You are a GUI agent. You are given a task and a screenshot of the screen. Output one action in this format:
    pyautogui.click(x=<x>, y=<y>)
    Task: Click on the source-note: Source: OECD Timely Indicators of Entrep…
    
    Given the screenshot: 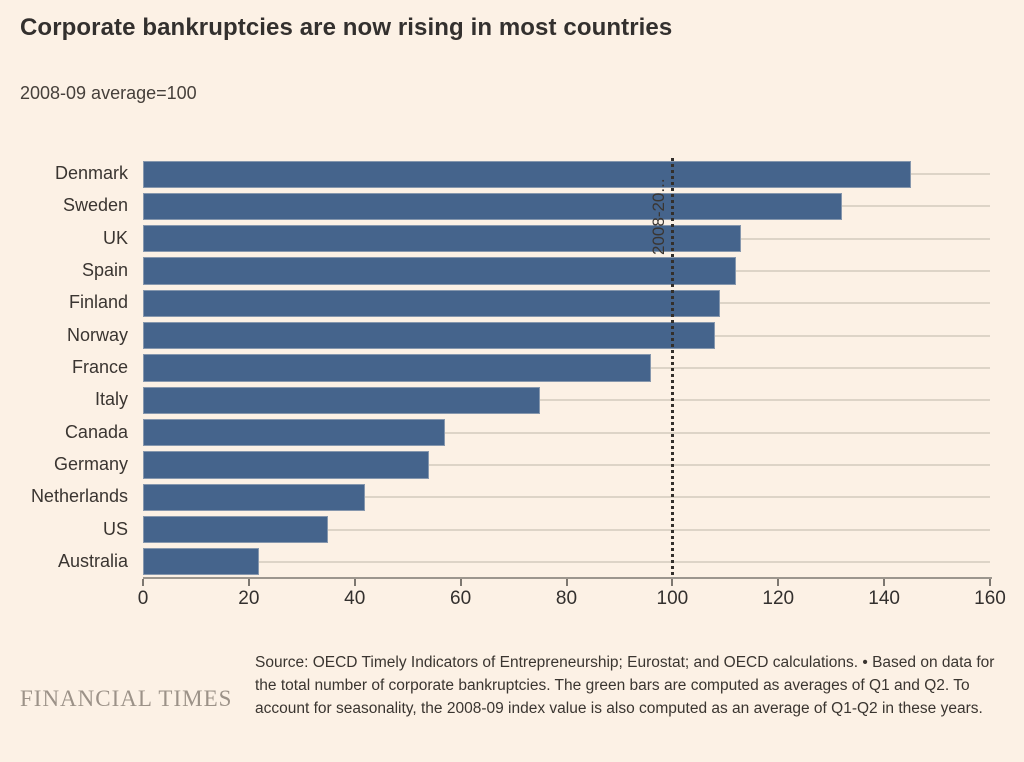 What is the action you would take?
    pyautogui.click(x=625, y=685)
    